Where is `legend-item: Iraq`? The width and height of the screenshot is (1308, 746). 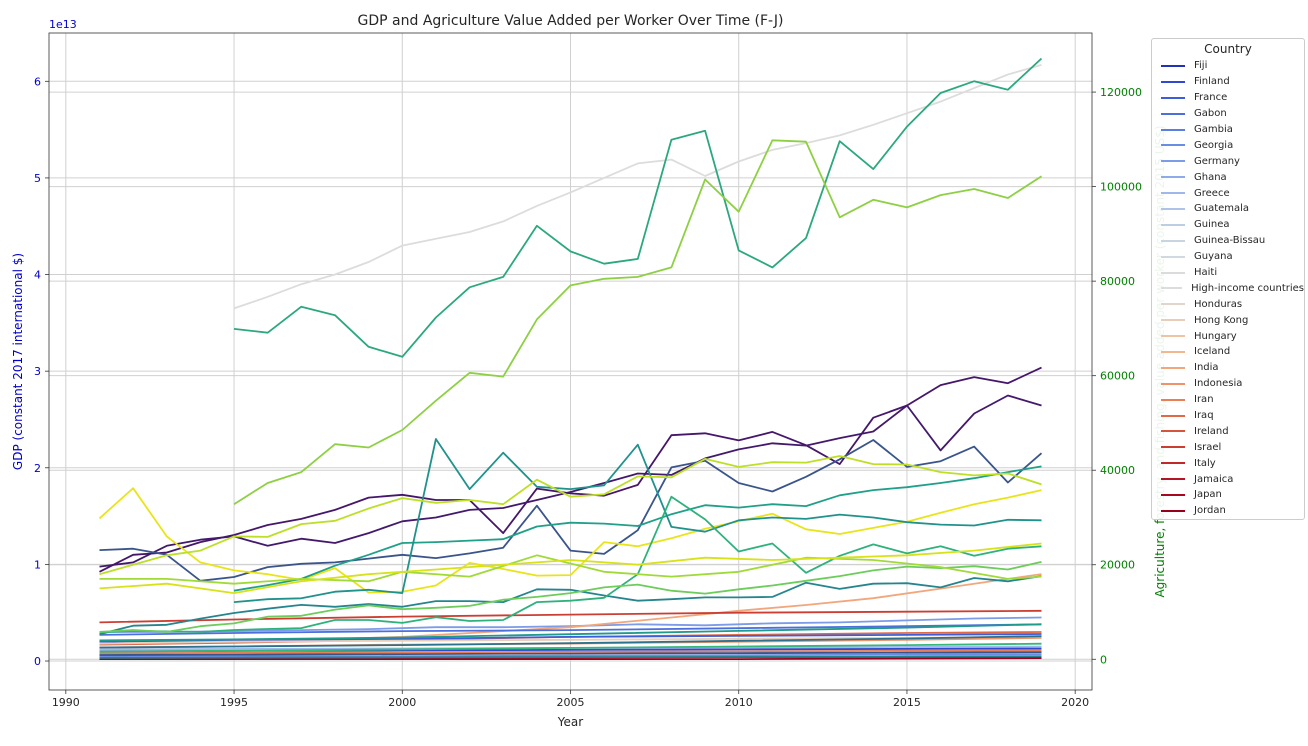
legend-item: Iraq is located at coordinates (1228, 416).